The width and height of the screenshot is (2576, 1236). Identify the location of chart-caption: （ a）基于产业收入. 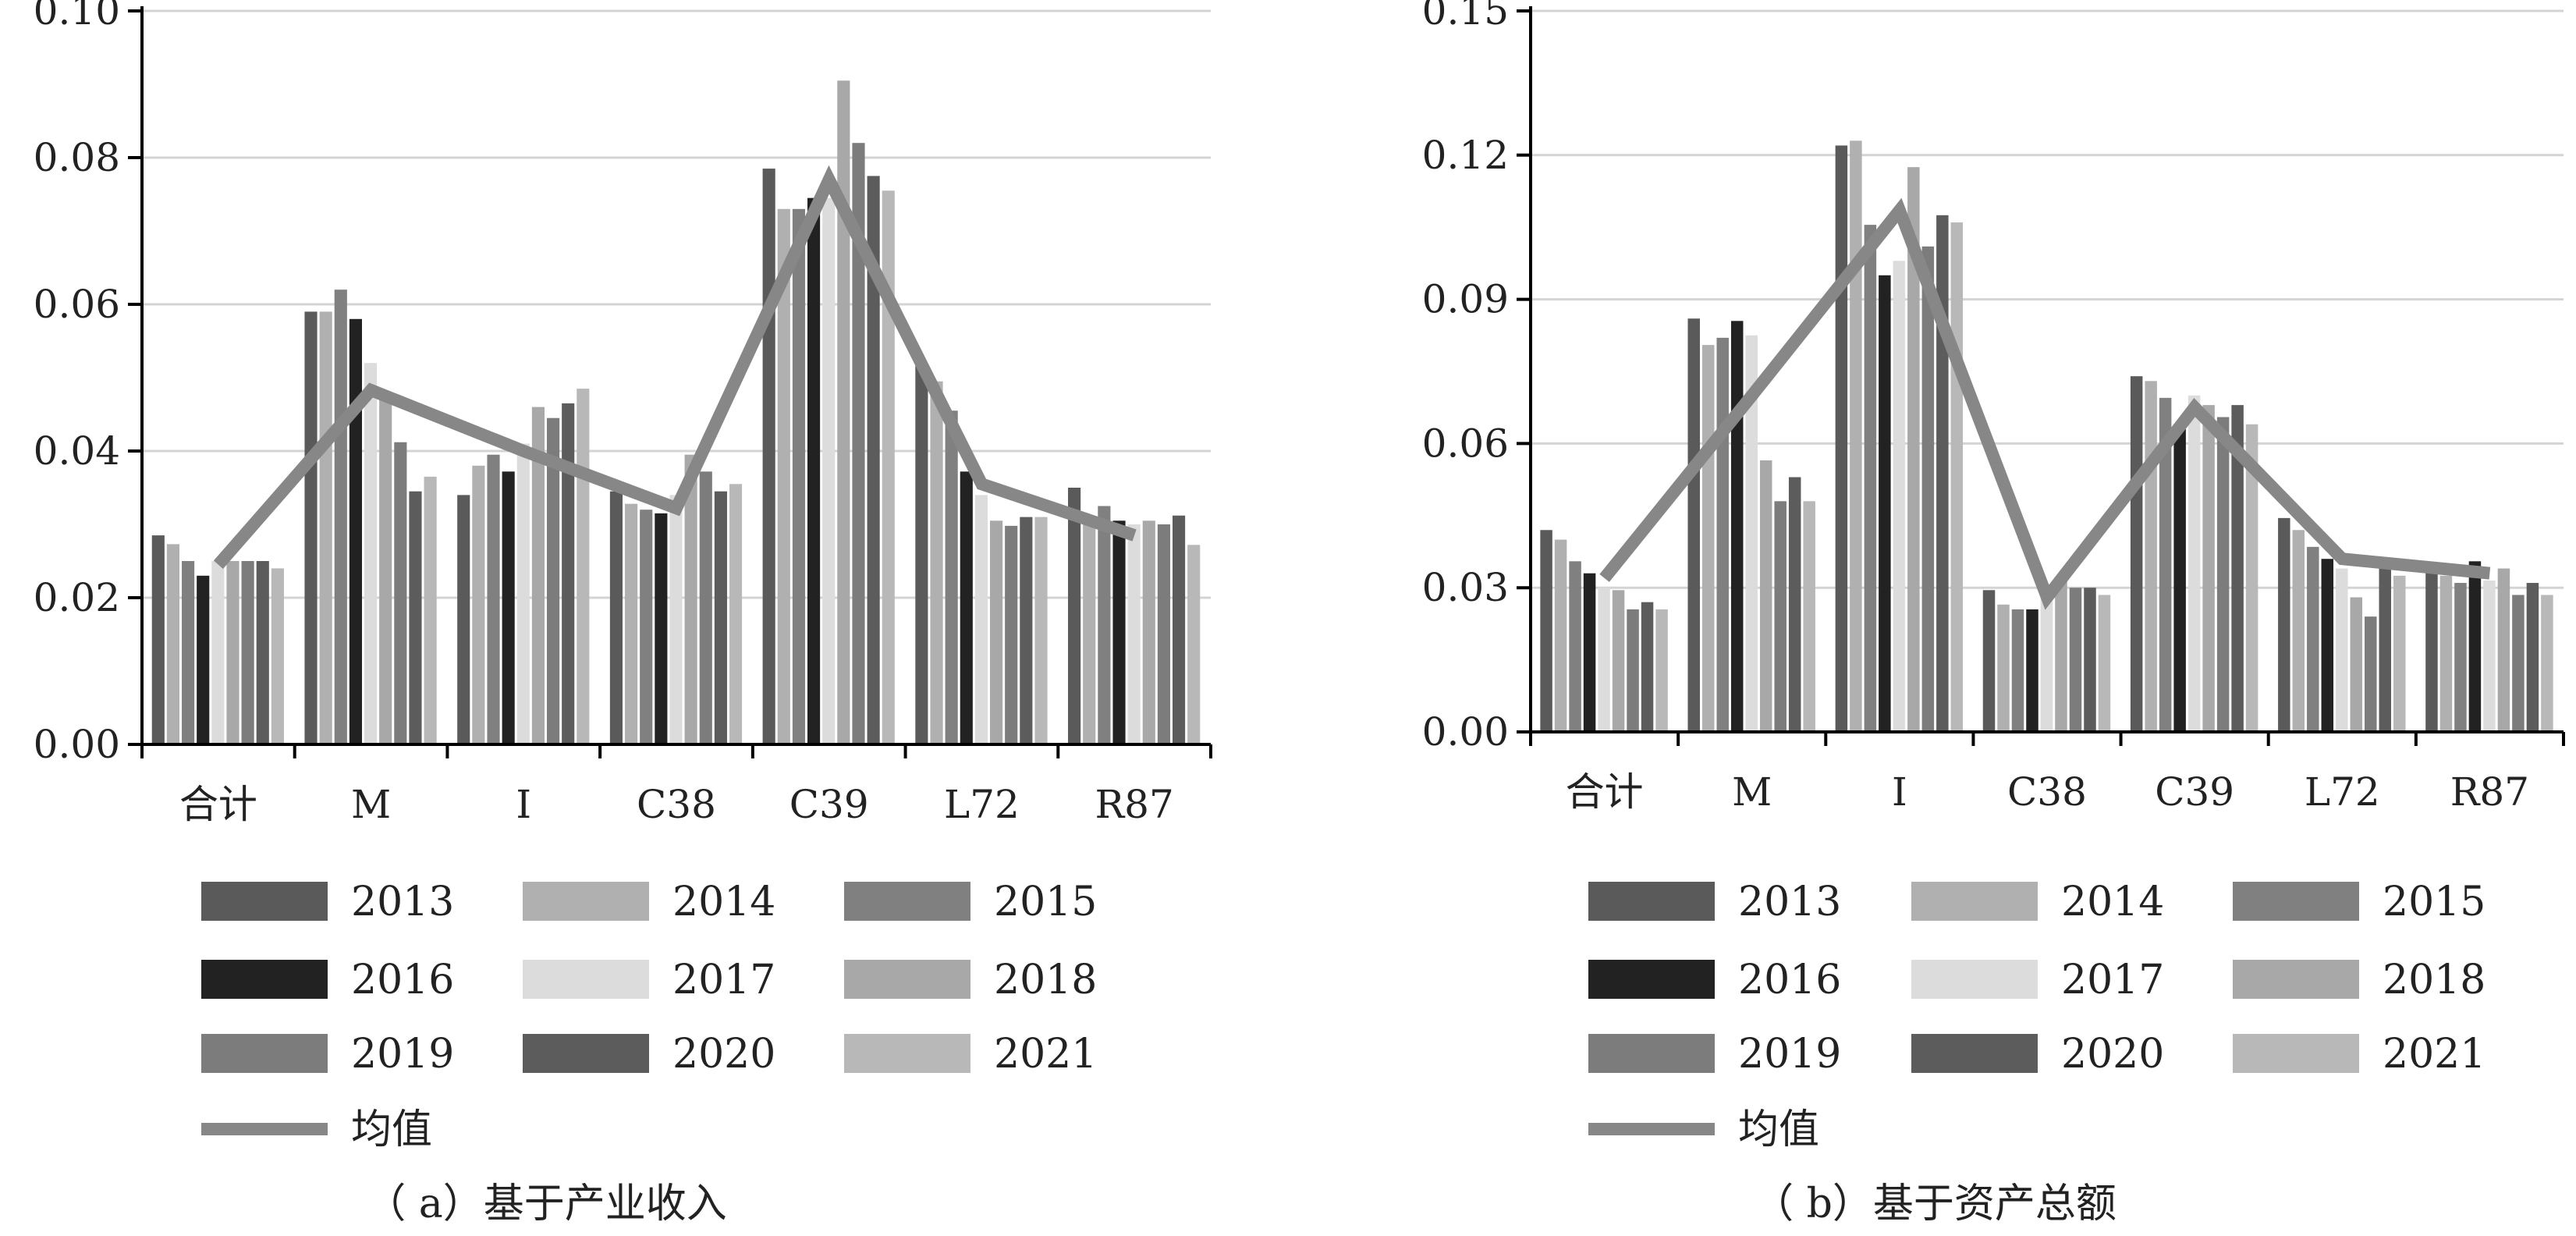
(546, 1204).